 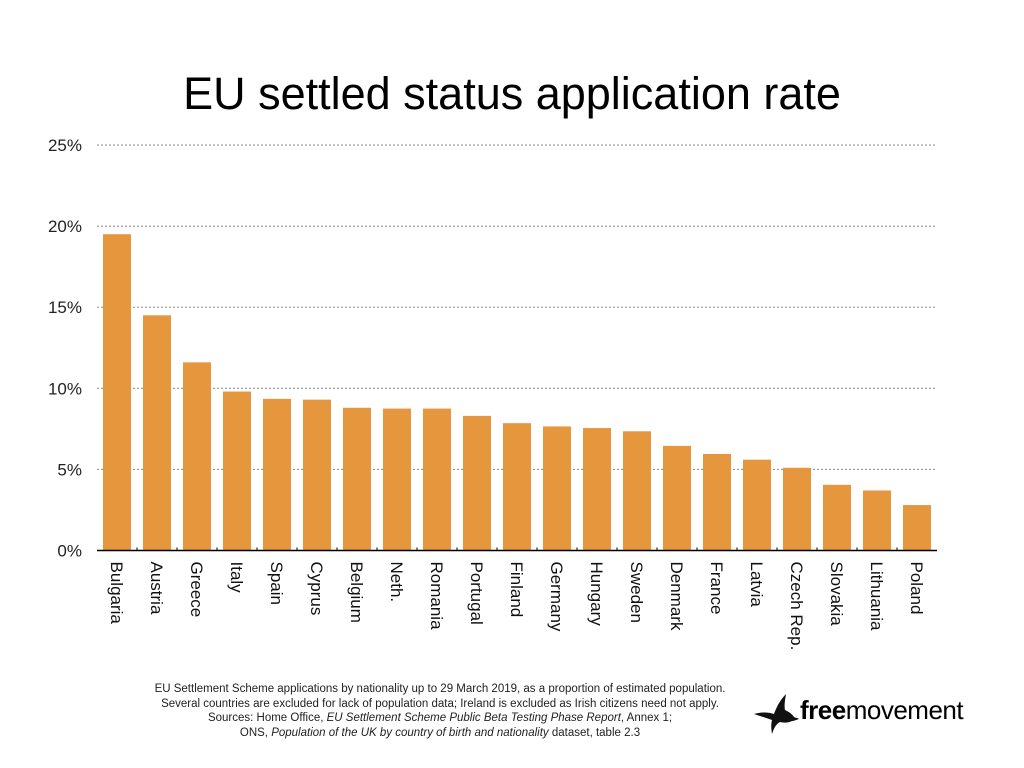 I want to click on y-tick-label: 25%, so click(x=65, y=145).